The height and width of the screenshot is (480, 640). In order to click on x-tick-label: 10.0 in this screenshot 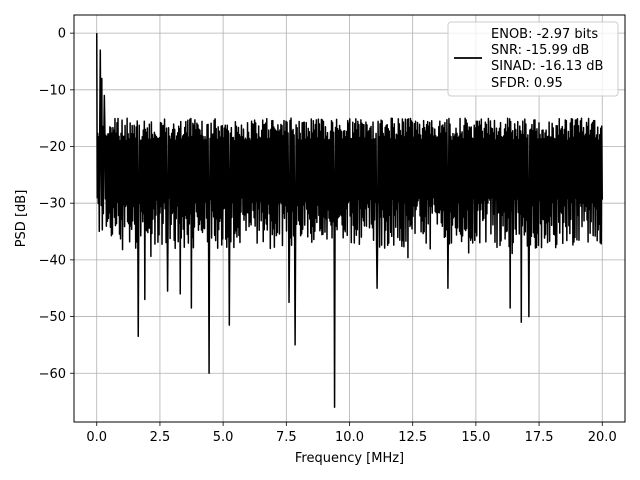, I will do `click(349, 437)`.